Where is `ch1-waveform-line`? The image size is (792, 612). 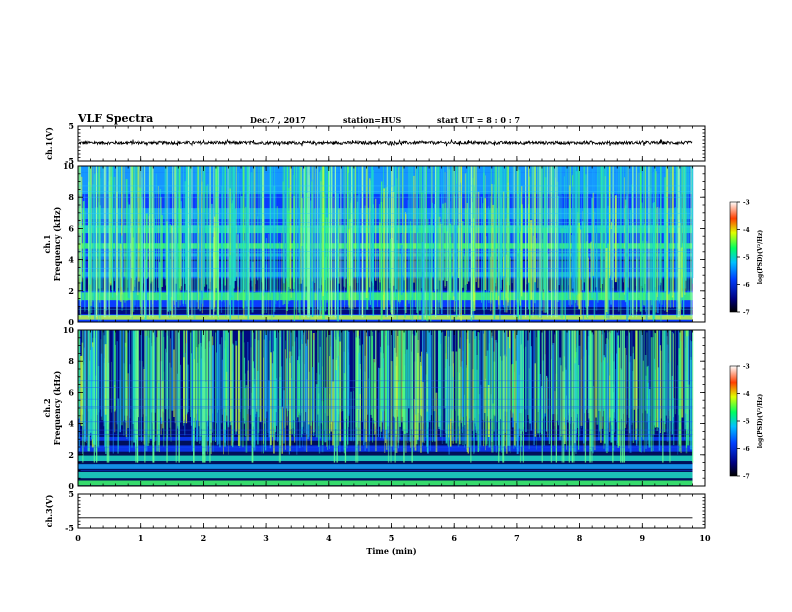
ch1-waveform-line is located at coordinates (385, 142).